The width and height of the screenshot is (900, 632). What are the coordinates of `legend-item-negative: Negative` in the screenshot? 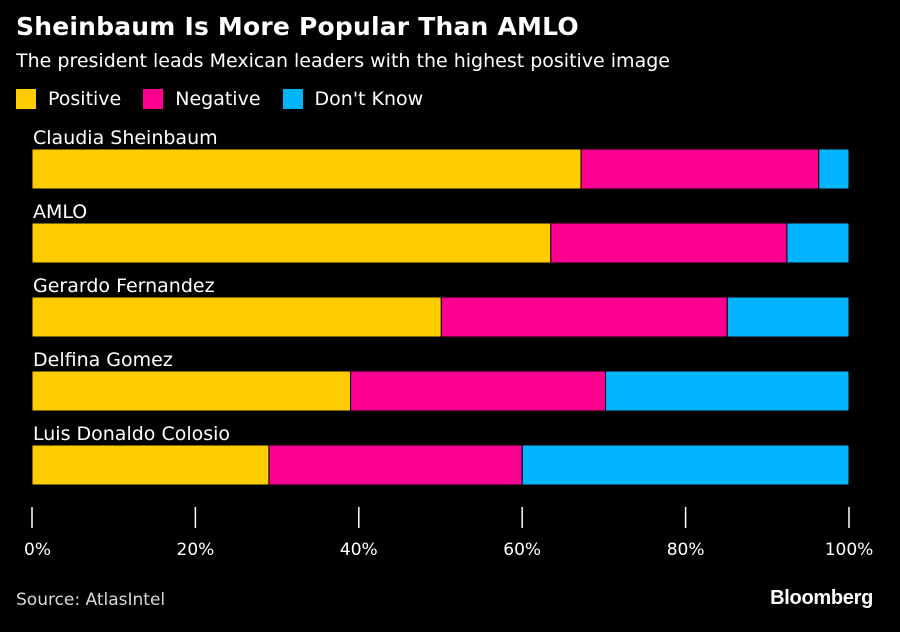 It's located at (202, 99).